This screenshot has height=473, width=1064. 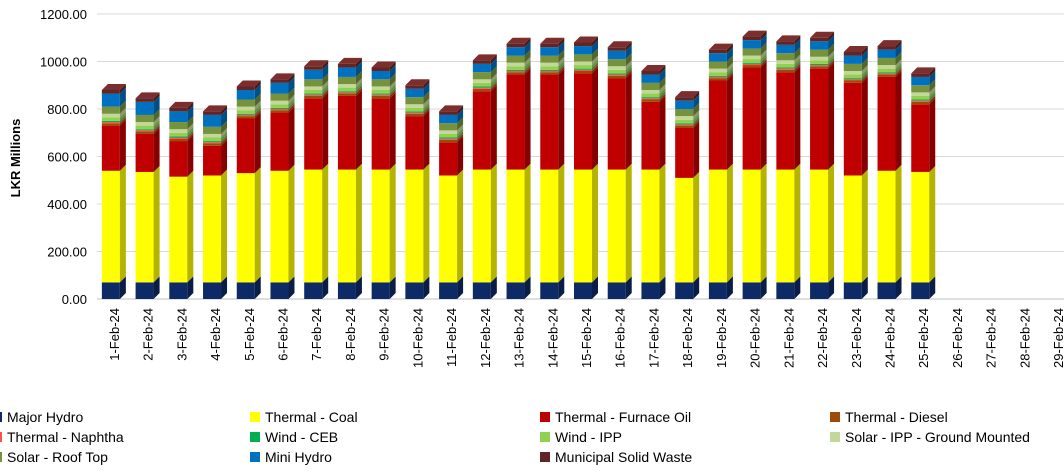 What do you see at coordinates (316, 334) in the screenshot?
I see `x-tick-label: 7-Feb-24` at bounding box center [316, 334].